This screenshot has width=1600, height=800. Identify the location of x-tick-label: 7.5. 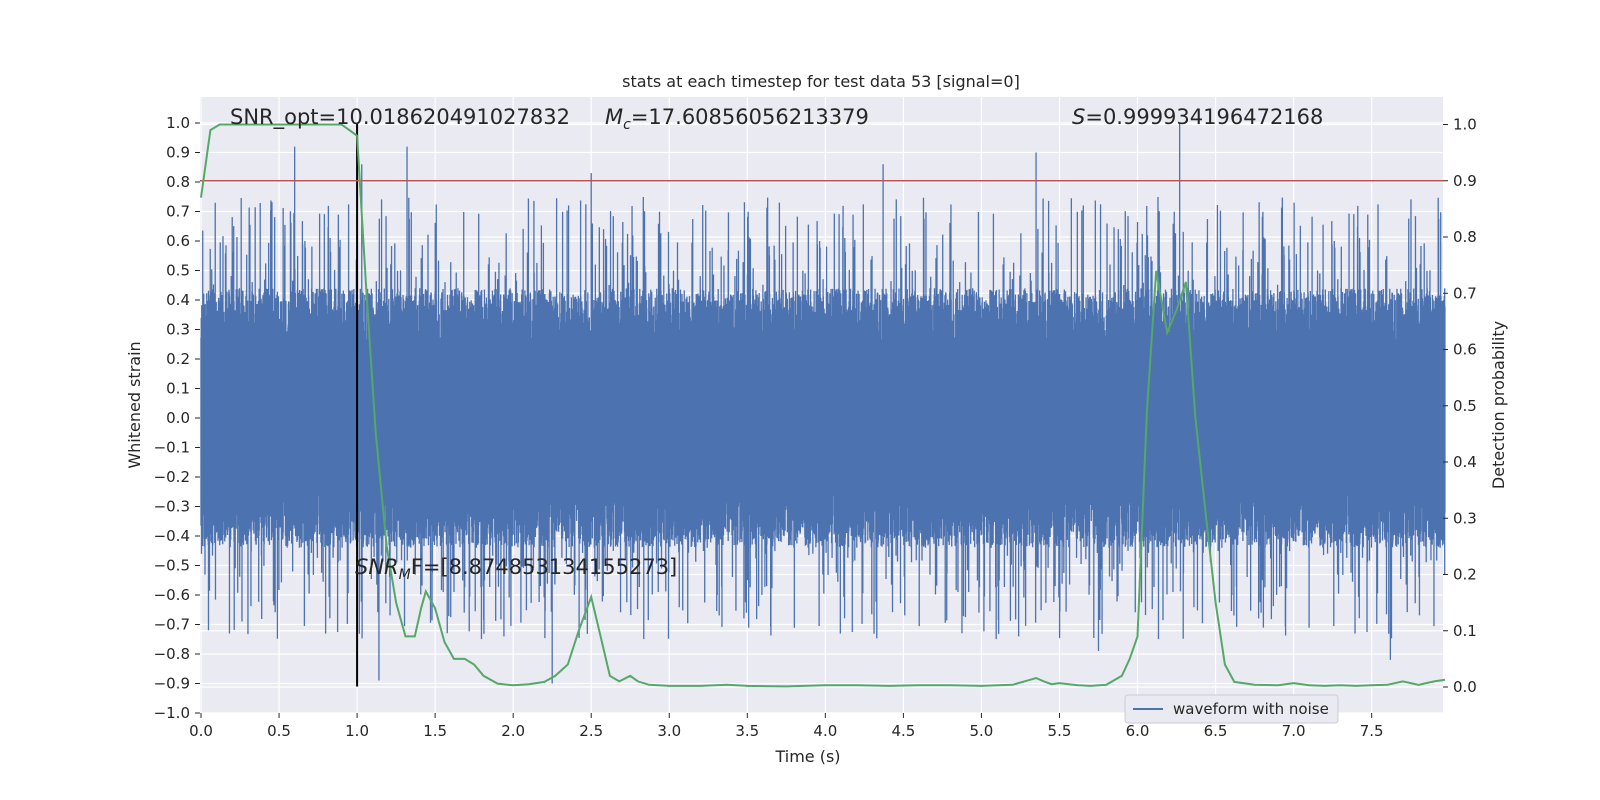
(1372, 731).